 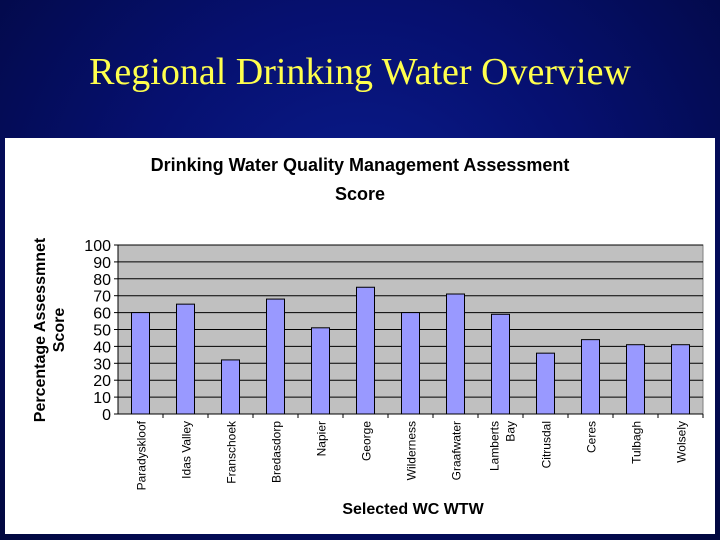 I want to click on y-tick-label: 10, so click(x=102, y=398).